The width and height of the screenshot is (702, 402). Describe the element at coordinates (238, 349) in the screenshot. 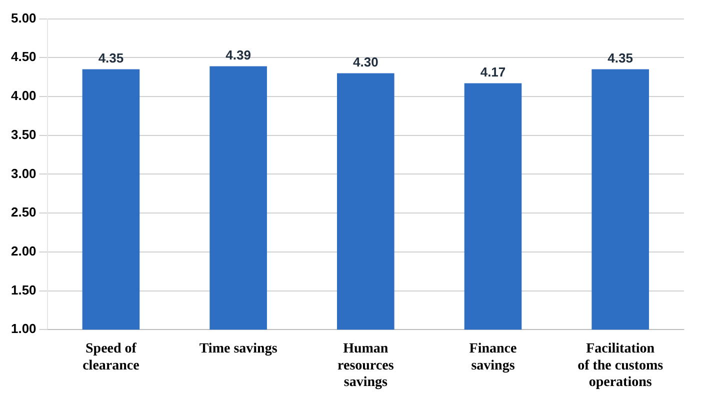

I see `x-tick-label: Time savings` at that location.